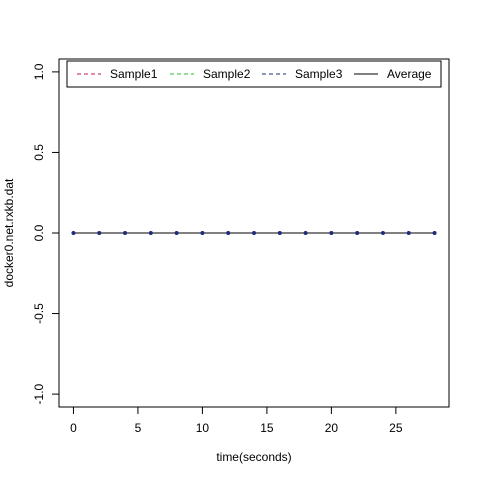 The image size is (480, 480). Describe the element at coordinates (227, 74) in the screenshot. I see `legend-label-sample2: Sample2` at that location.